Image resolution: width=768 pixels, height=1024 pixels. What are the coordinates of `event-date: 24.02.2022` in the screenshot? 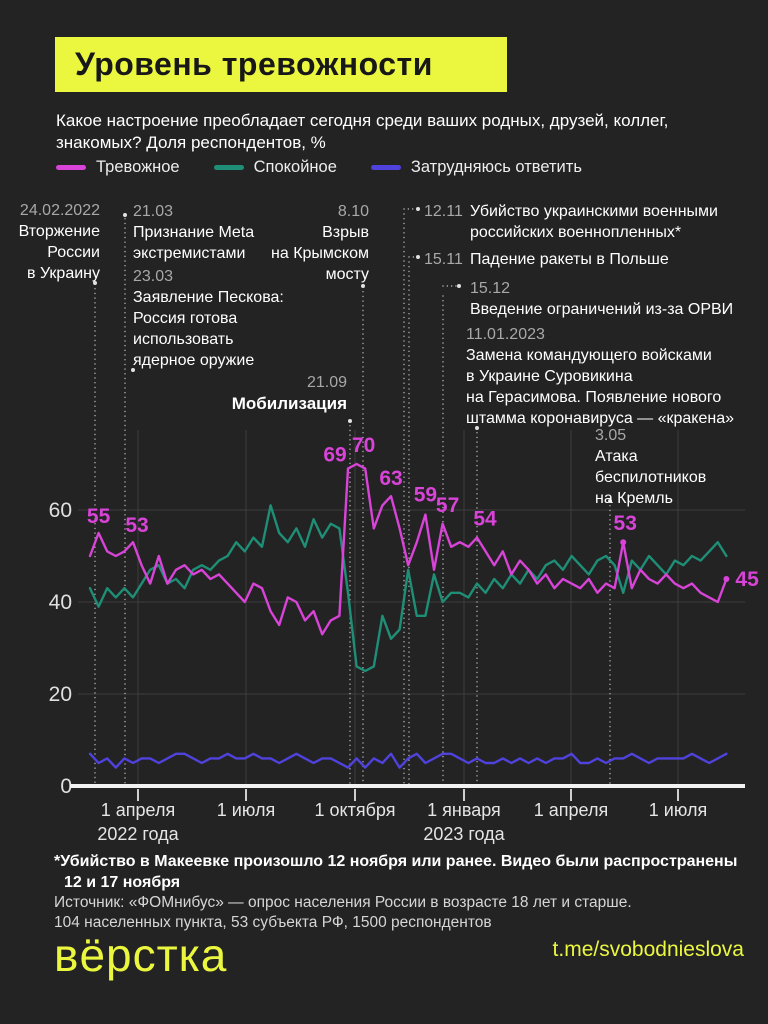 It's located at (59, 210).